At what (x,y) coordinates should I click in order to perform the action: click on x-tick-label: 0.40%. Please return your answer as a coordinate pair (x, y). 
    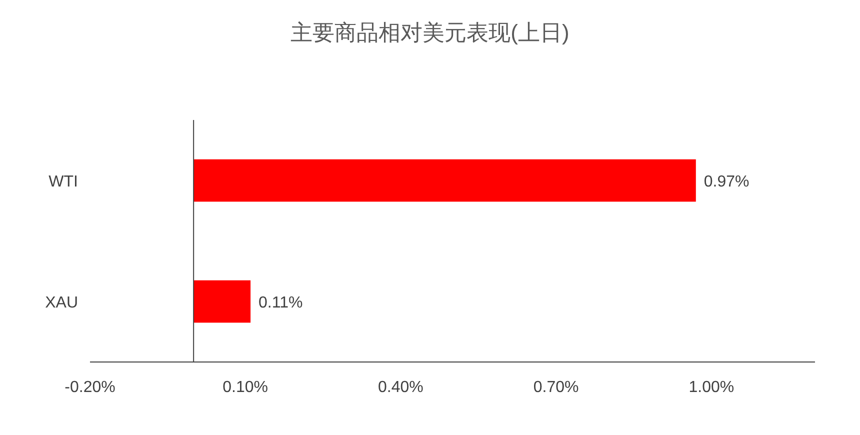
    Looking at the image, I should click on (401, 387).